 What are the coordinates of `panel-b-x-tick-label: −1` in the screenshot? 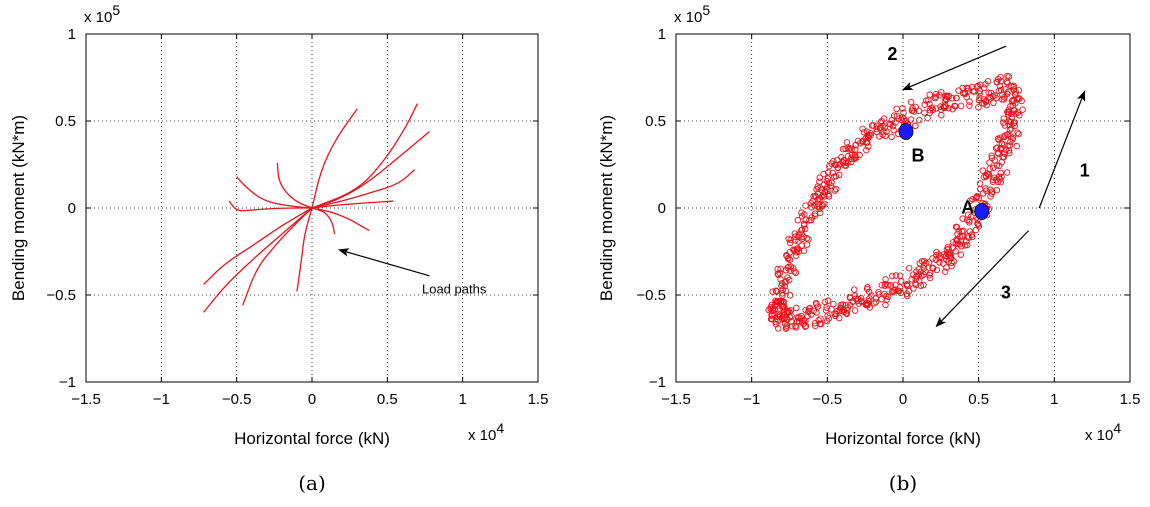 It's located at (751, 399).